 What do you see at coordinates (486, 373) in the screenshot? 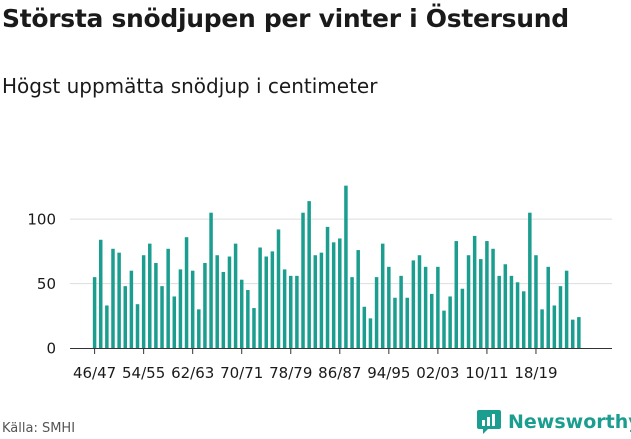
I see `x-tick-label: 10/11` at bounding box center [486, 373].